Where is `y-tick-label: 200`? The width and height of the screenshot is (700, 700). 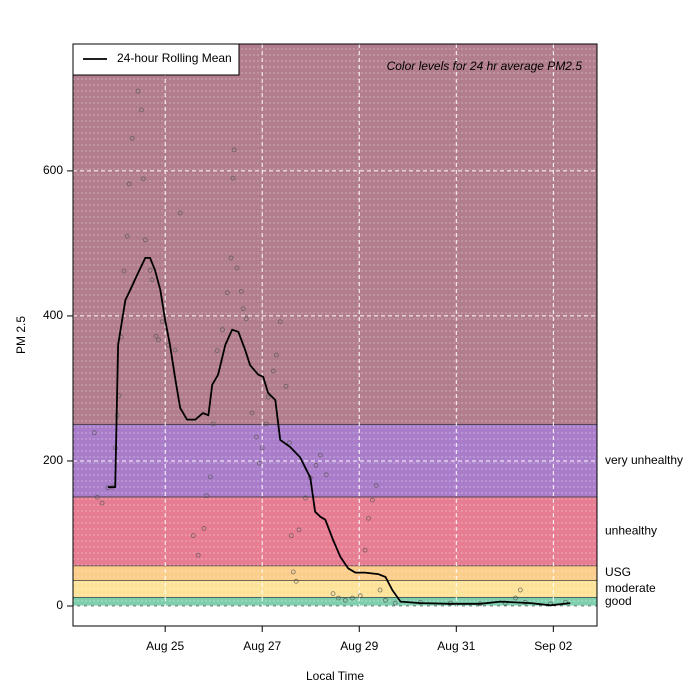 y-tick-label: 200 is located at coordinates (53, 460).